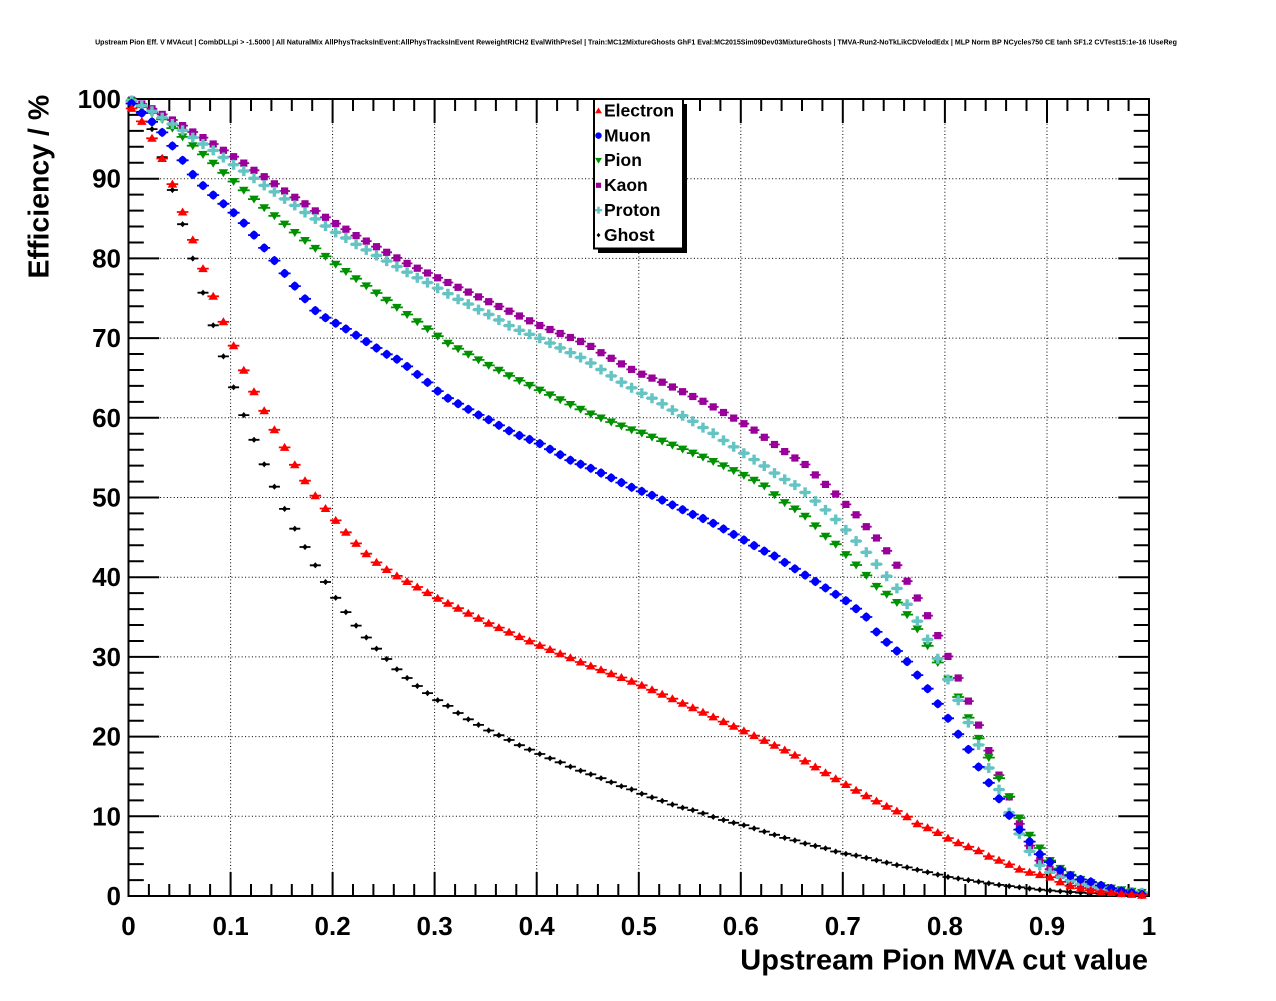  Describe the element at coordinates (1047, 926) in the screenshot. I see `svg-text: 0.9` at that location.